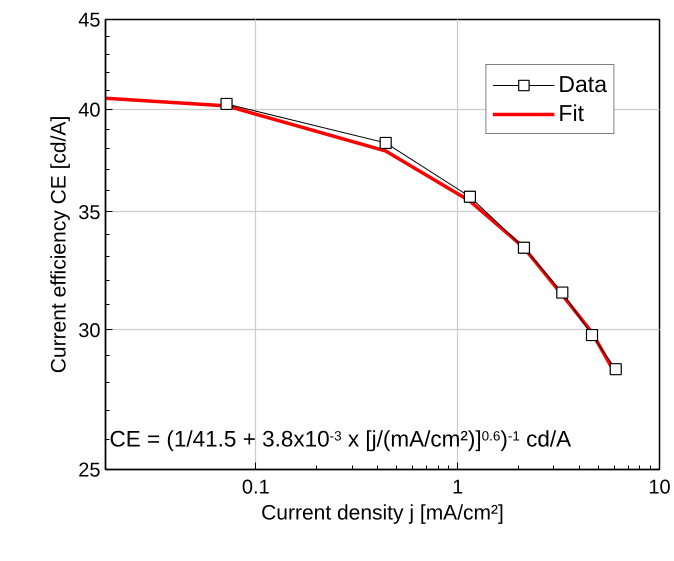 This screenshot has width=674, height=561. Describe the element at coordinates (382, 513) in the screenshot. I see `x-axis-title: Current density j [mA/cm²]` at that location.